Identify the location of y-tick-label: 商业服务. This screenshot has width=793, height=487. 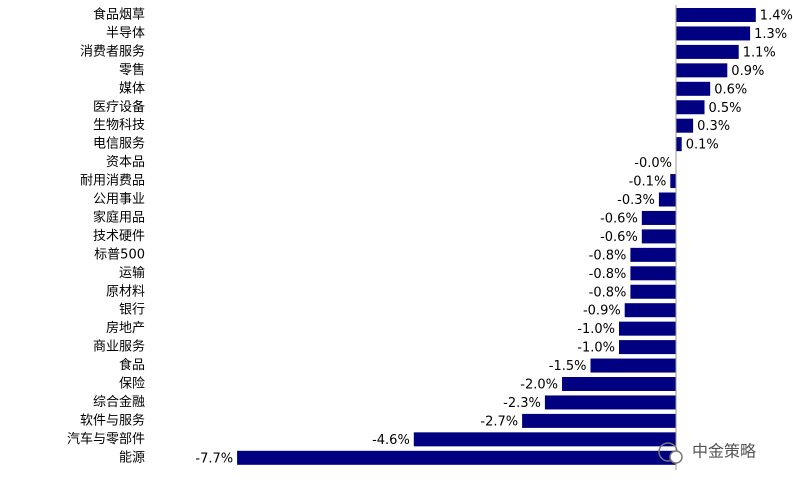
(119, 347).